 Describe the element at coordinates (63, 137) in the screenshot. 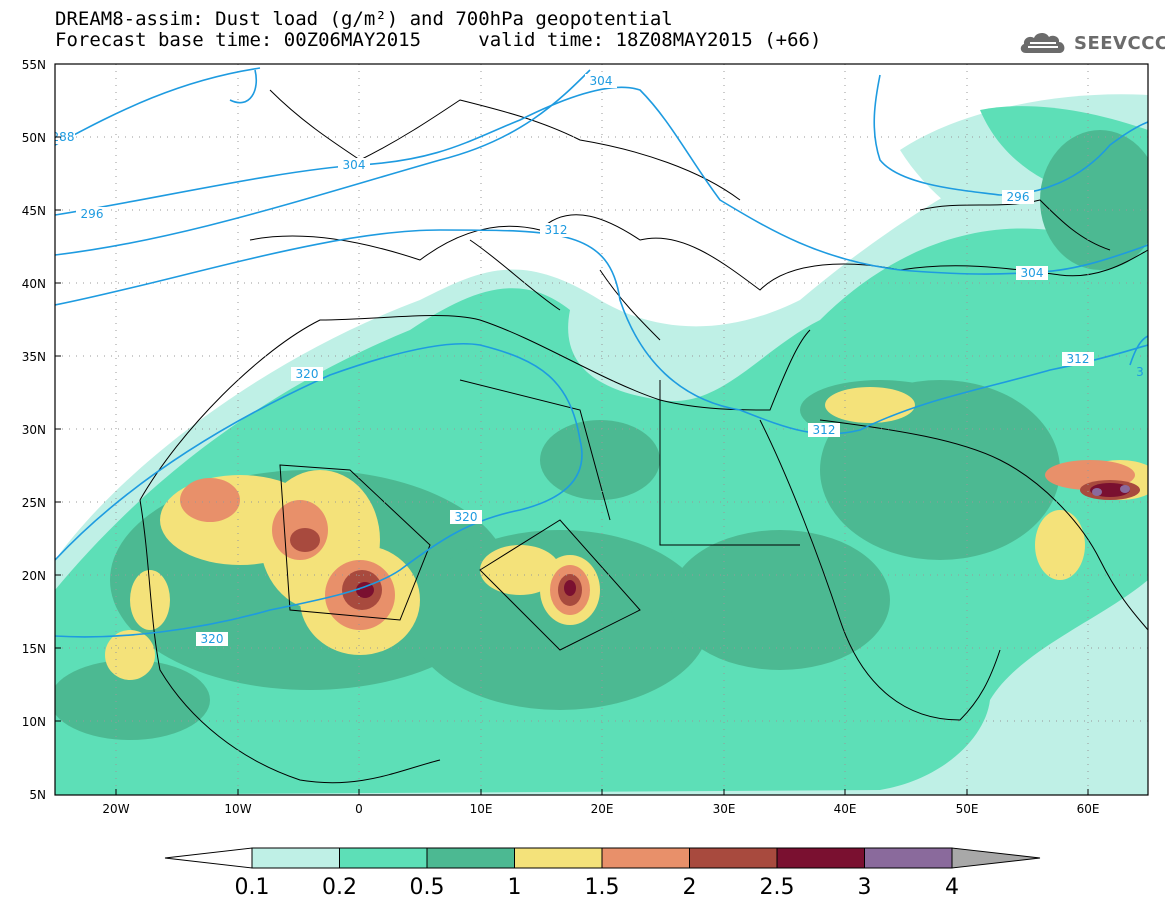

I see `contour-label: 288` at that location.